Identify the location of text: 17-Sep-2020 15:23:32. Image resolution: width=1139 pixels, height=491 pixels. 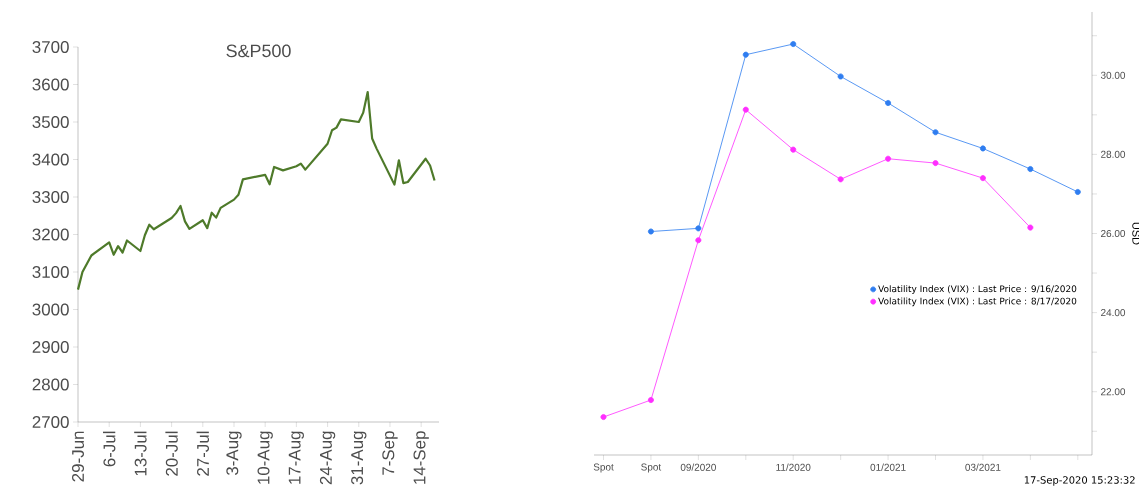
(1079, 481).